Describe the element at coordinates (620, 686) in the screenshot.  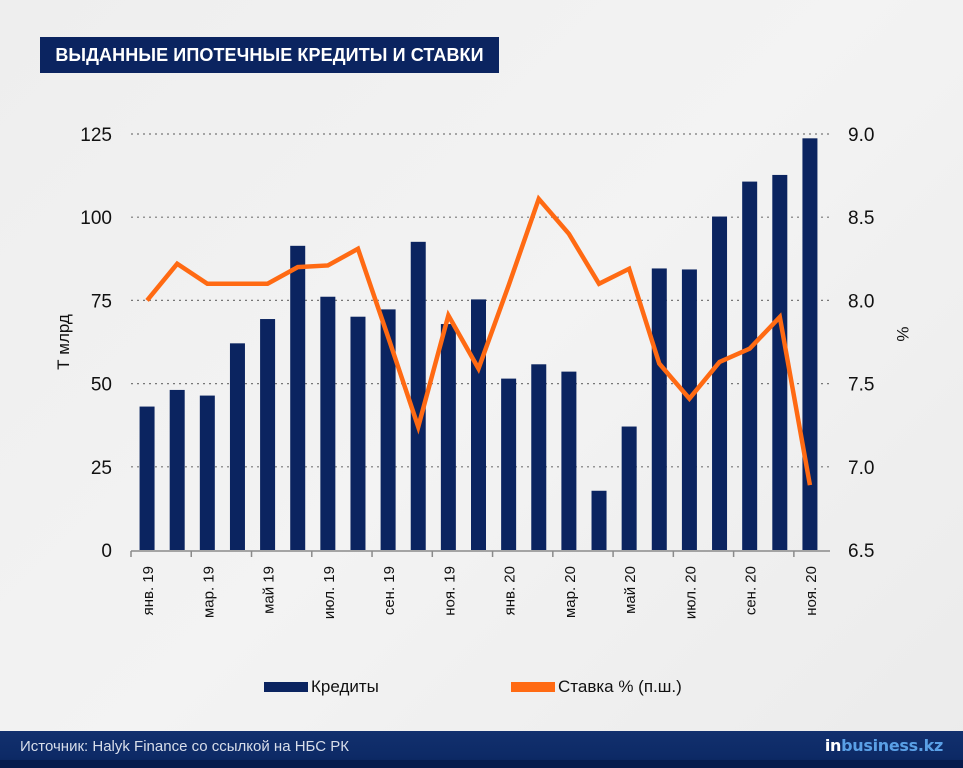
I see `legend-label-rate: Ставка % (п.ш.)` at that location.